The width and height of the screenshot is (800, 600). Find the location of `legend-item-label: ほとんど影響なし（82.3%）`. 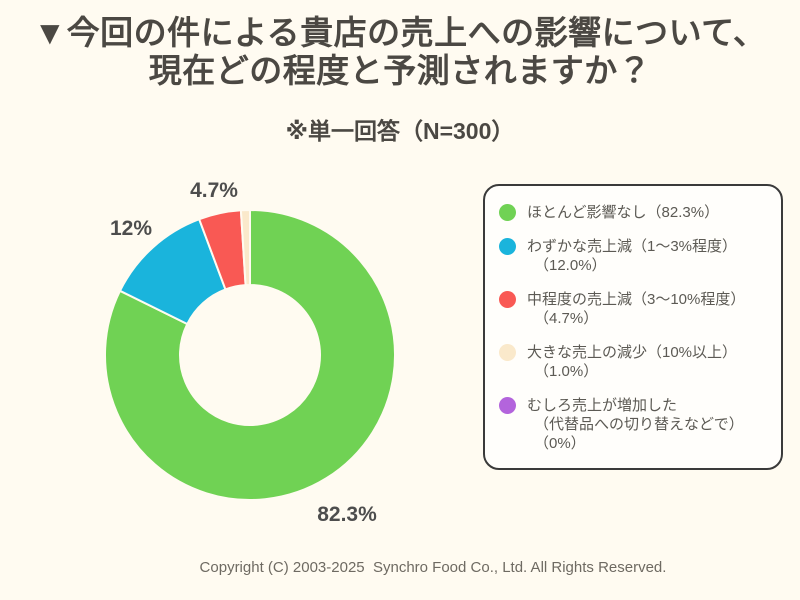

legend-item-label: ほとんど影響なし（82.3%） is located at coordinates (623, 212).